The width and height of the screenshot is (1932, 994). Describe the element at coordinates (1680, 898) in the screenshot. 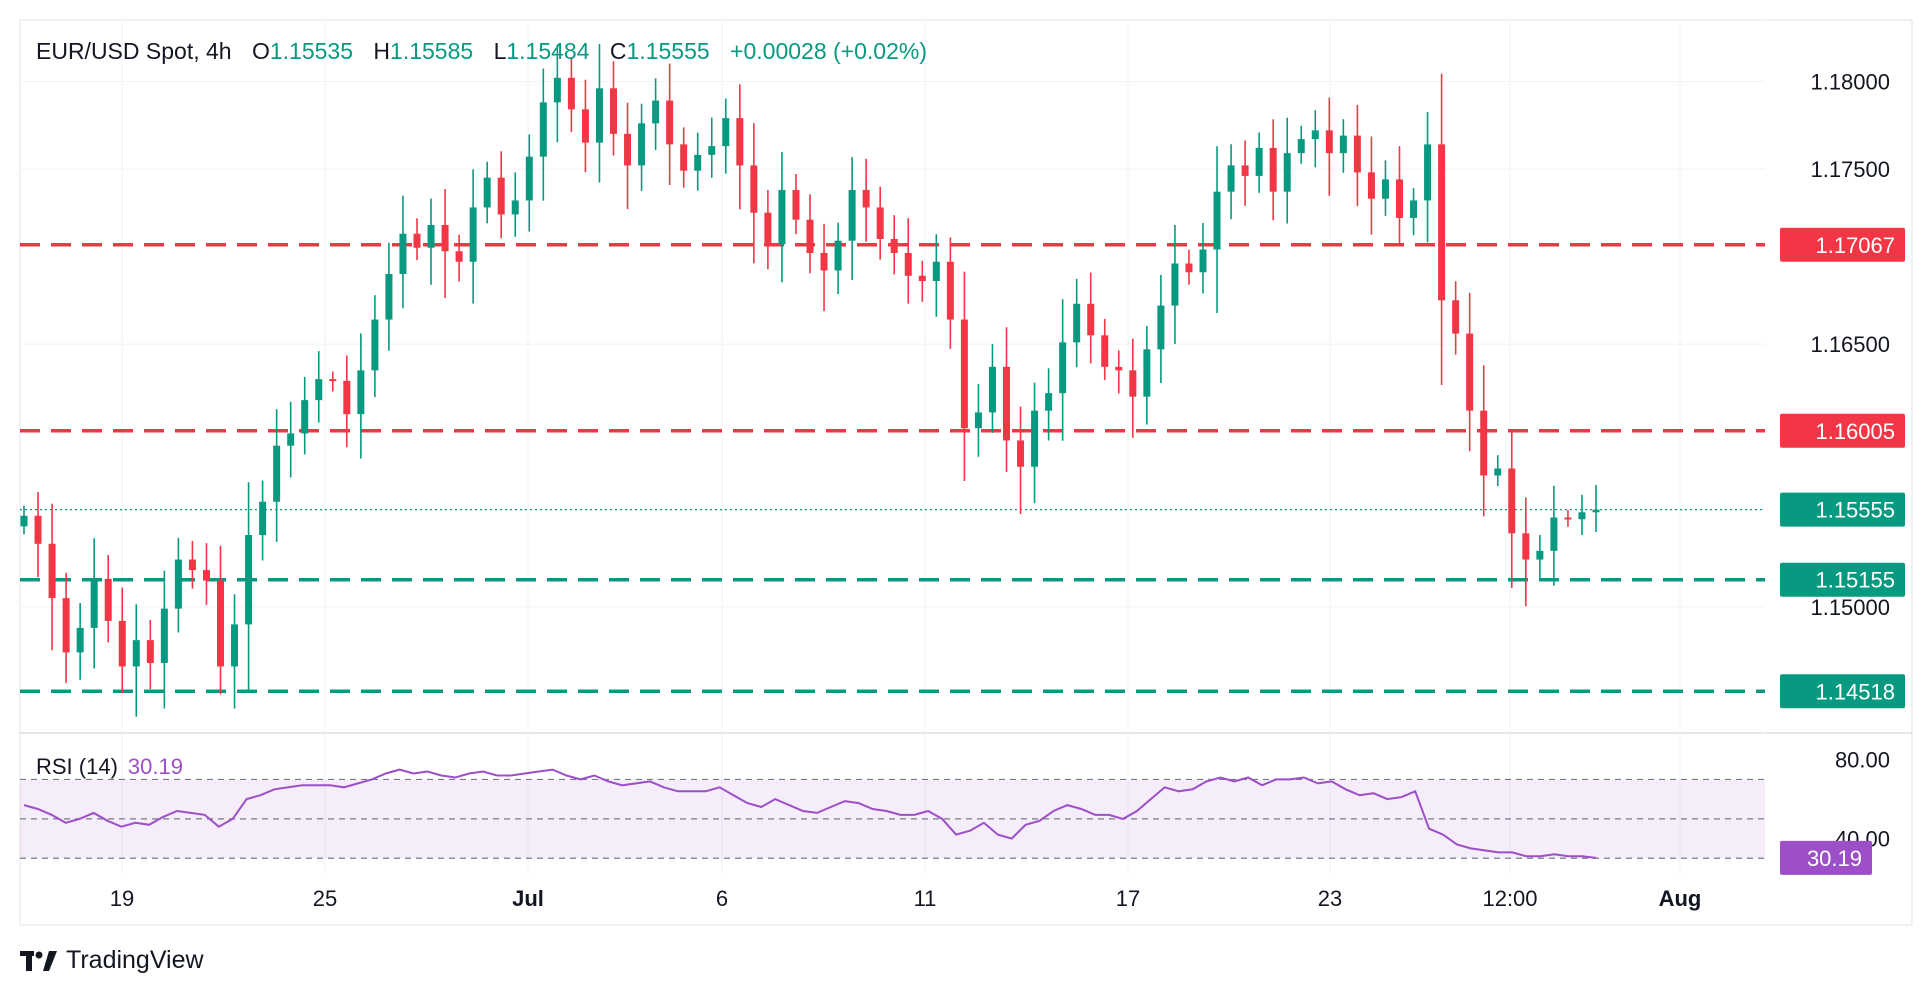

I see `time-tick-label: Aug` at that location.